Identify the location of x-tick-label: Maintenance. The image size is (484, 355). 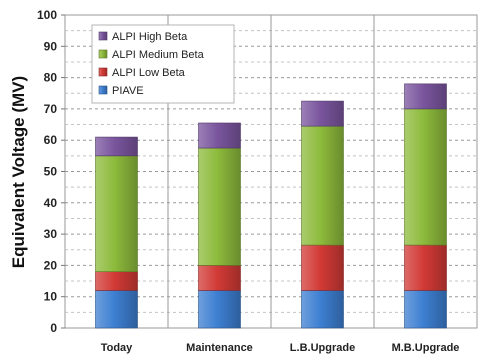
(219, 348).